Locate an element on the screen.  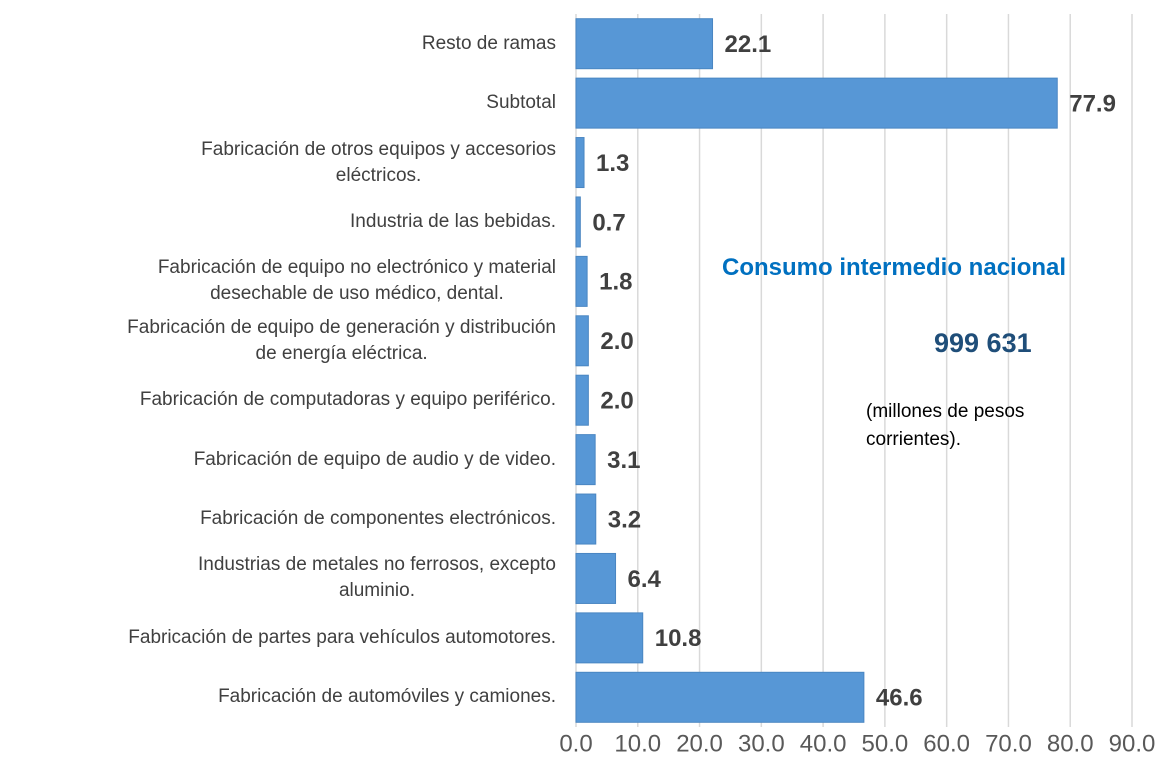
data-label: 3.1 is located at coordinates (623, 460).